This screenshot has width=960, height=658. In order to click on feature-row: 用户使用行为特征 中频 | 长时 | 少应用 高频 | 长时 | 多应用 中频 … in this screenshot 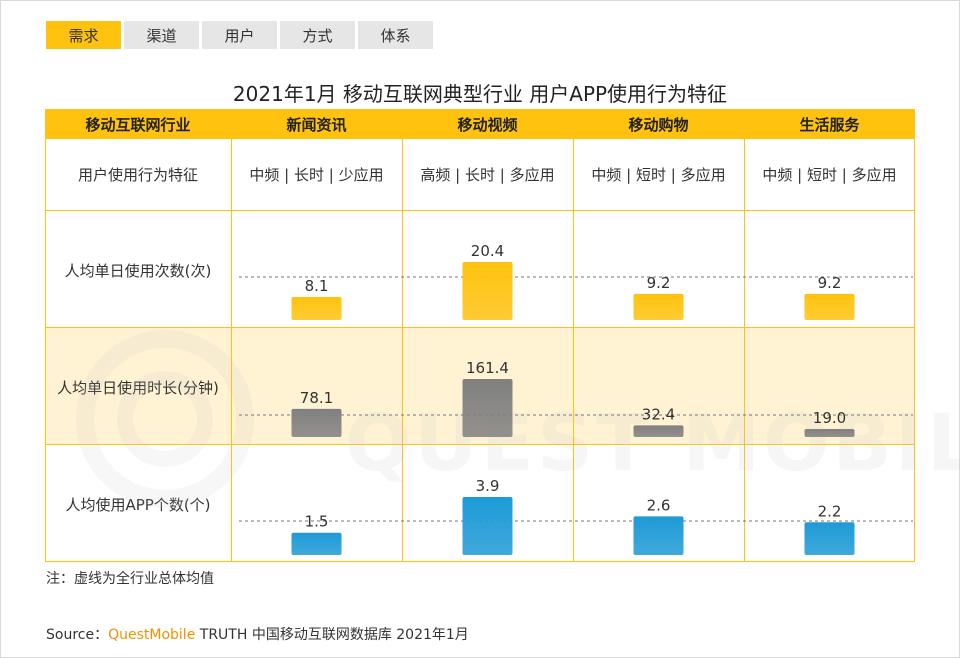, I will do `click(480, 174)`.